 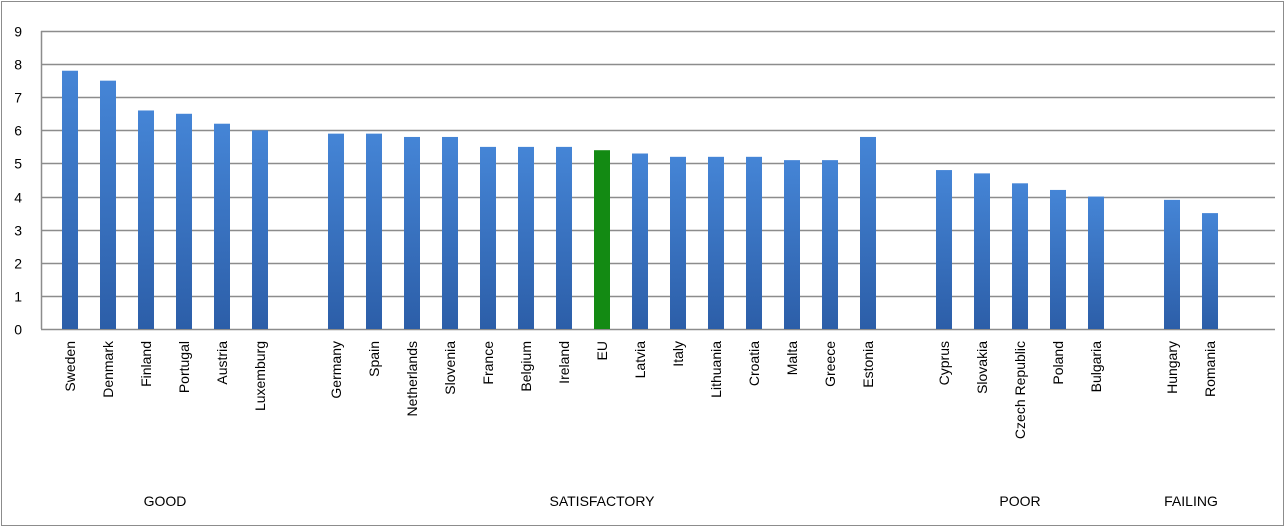 I want to click on bar-sweden, so click(x=70, y=199).